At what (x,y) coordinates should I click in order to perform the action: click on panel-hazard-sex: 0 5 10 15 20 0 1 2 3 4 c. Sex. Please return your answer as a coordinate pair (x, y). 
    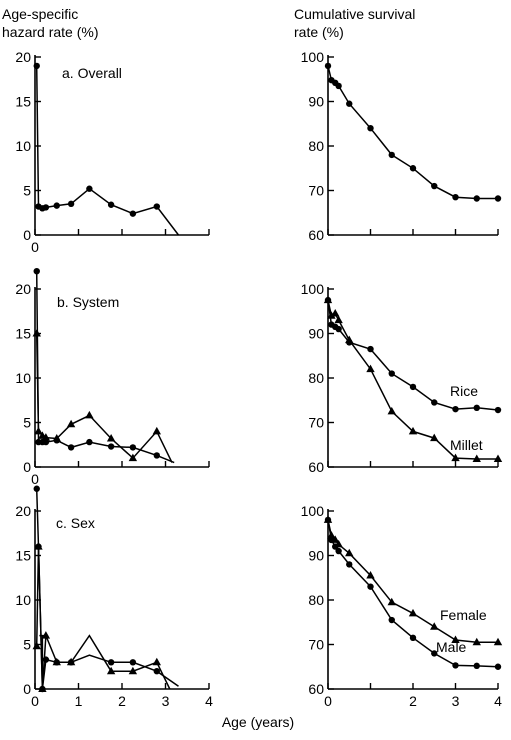
    Looking at the image, I should click on (114, 597).